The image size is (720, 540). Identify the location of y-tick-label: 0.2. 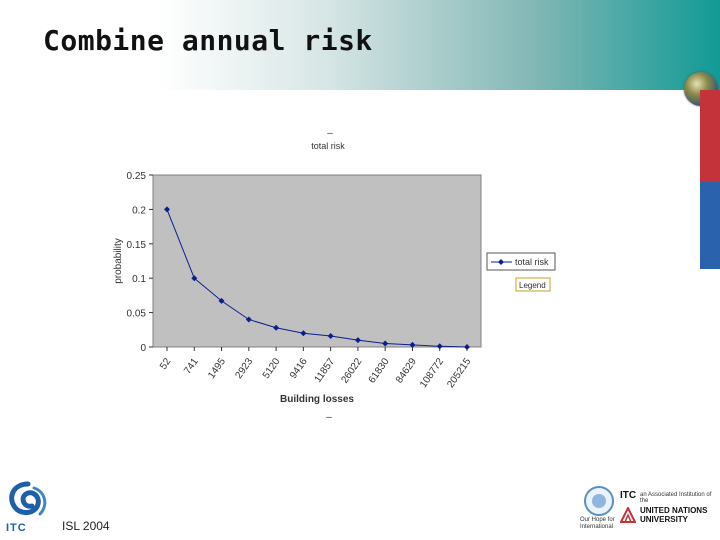
(139, 210).